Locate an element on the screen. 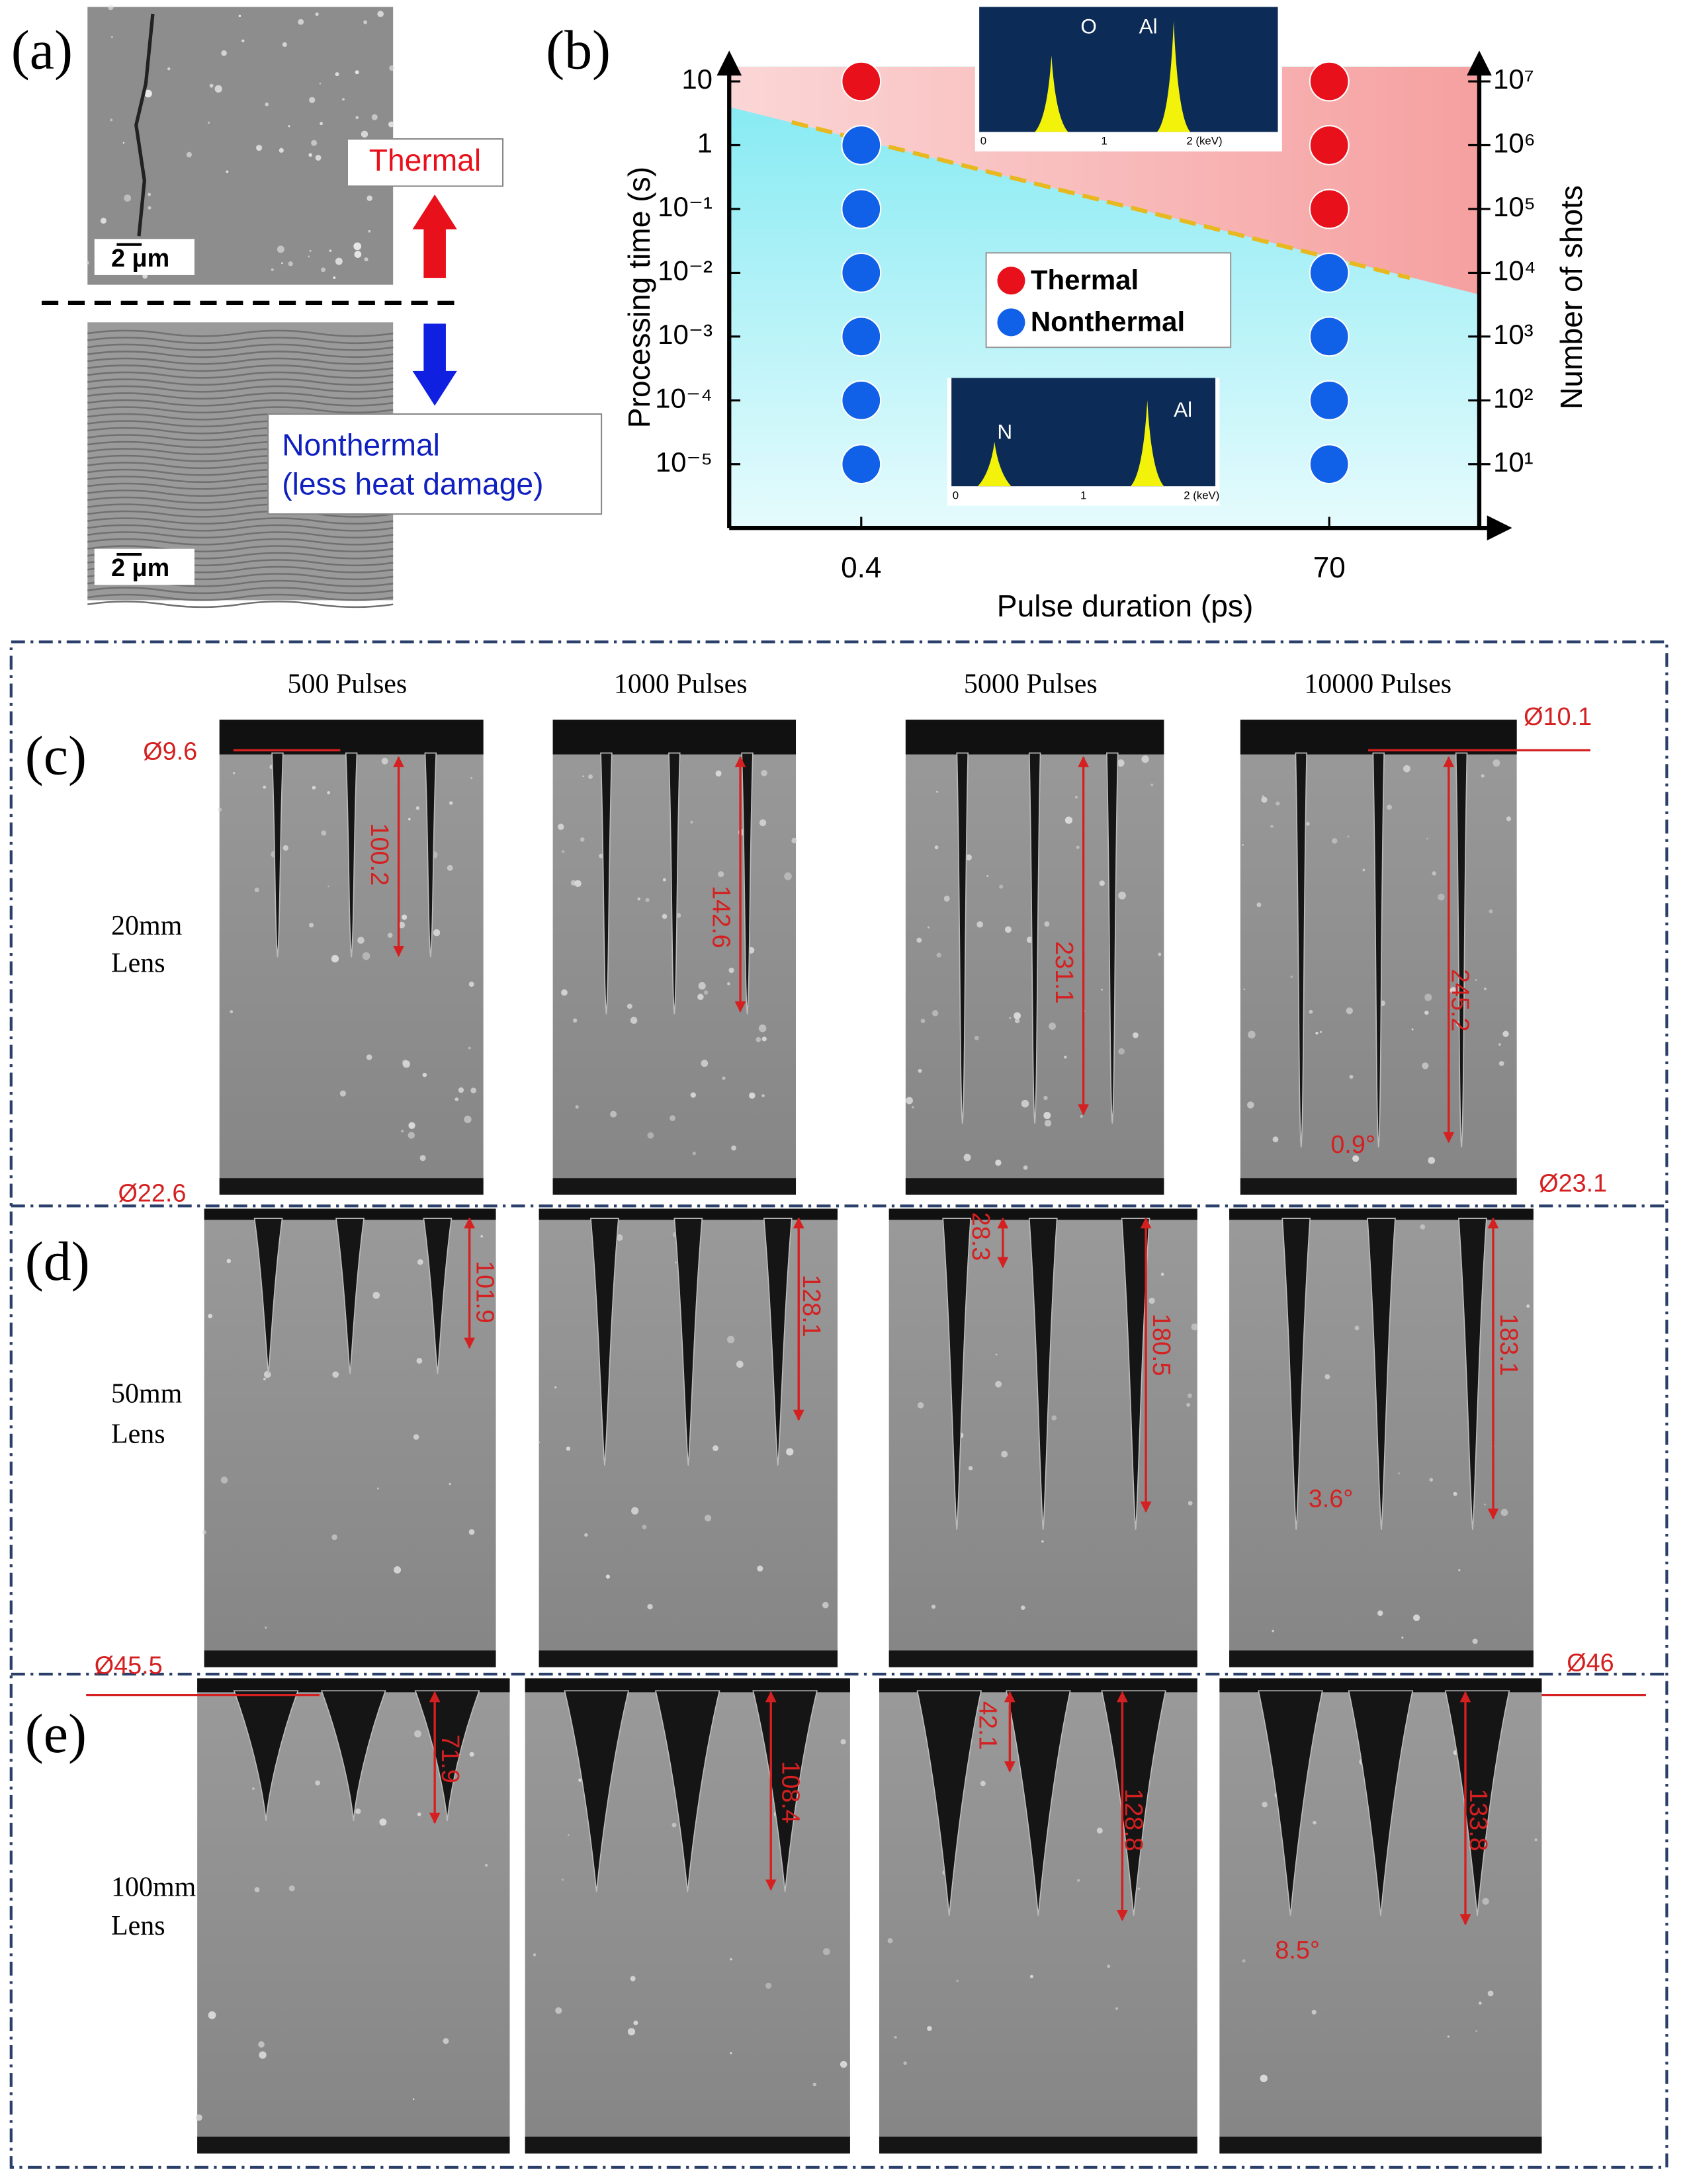 The width and height of the screenshot is (1689, 2184). lens-label: 20mm is located at coordinates (147, 926).